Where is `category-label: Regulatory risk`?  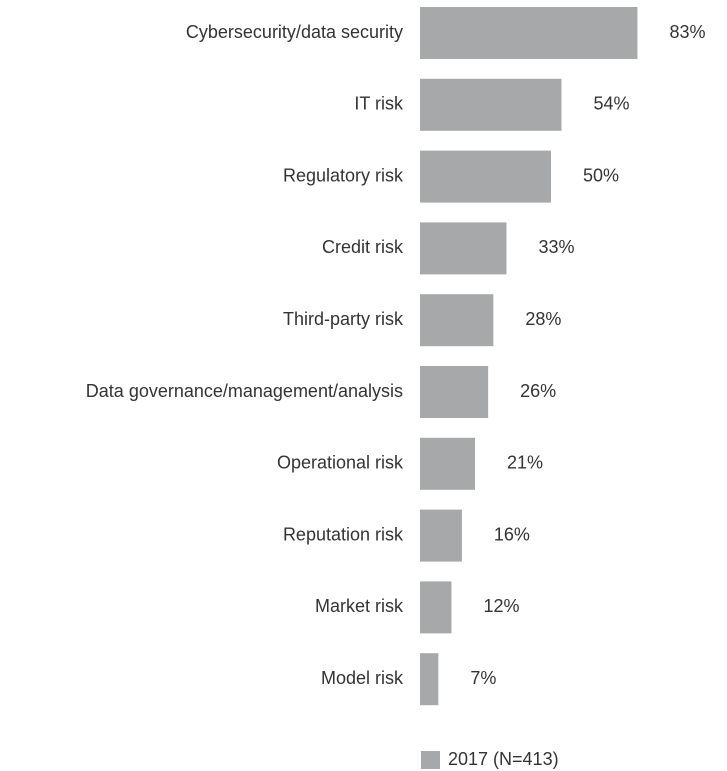
category-label: Regulatory risk is located at coordinates (343, 175).